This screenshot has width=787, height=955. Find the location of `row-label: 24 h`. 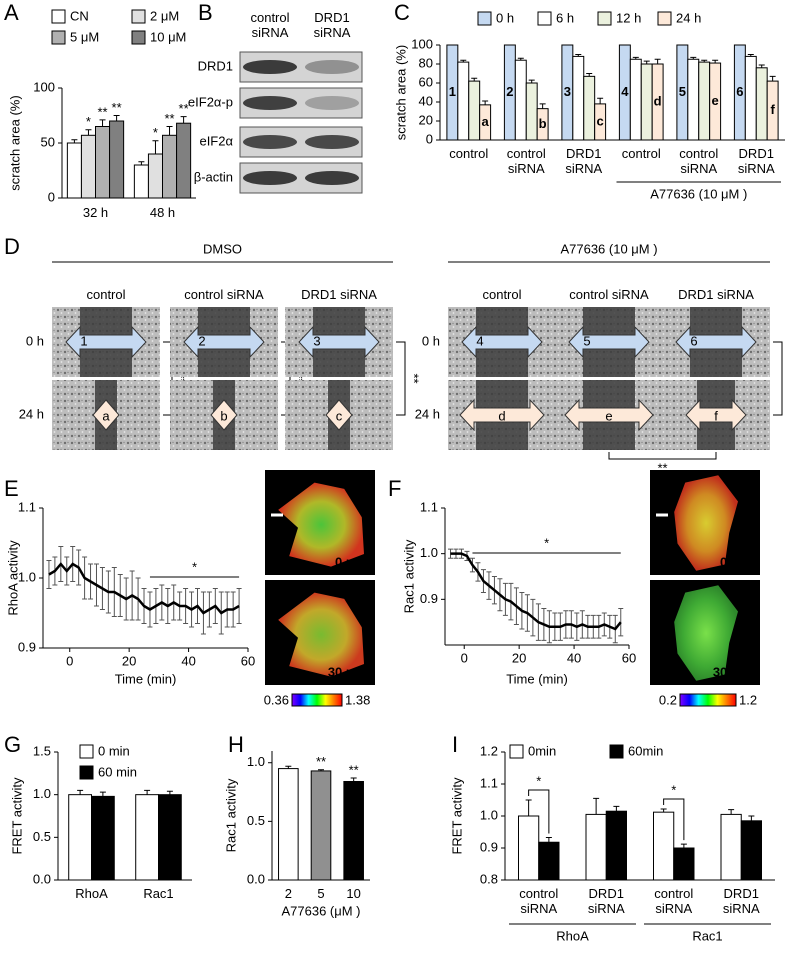

row-label: 24 h is located at coordinates (31, 413).